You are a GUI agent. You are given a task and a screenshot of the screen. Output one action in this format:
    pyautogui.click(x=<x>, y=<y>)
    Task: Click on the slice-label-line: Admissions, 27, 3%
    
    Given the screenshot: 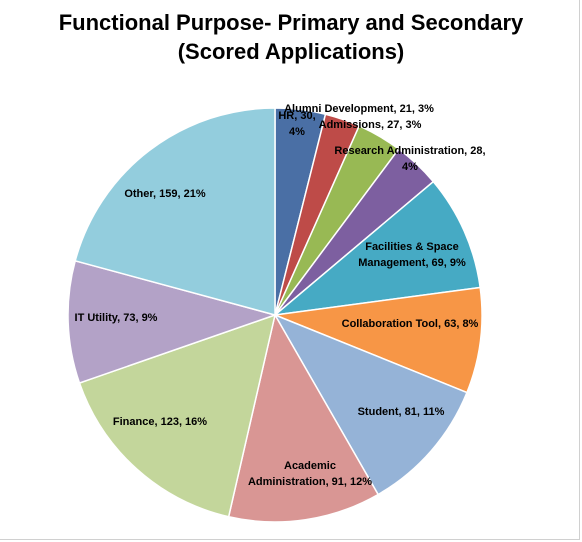 What is the action you would take?
    pyautogui.click(x=370, y=125)
    